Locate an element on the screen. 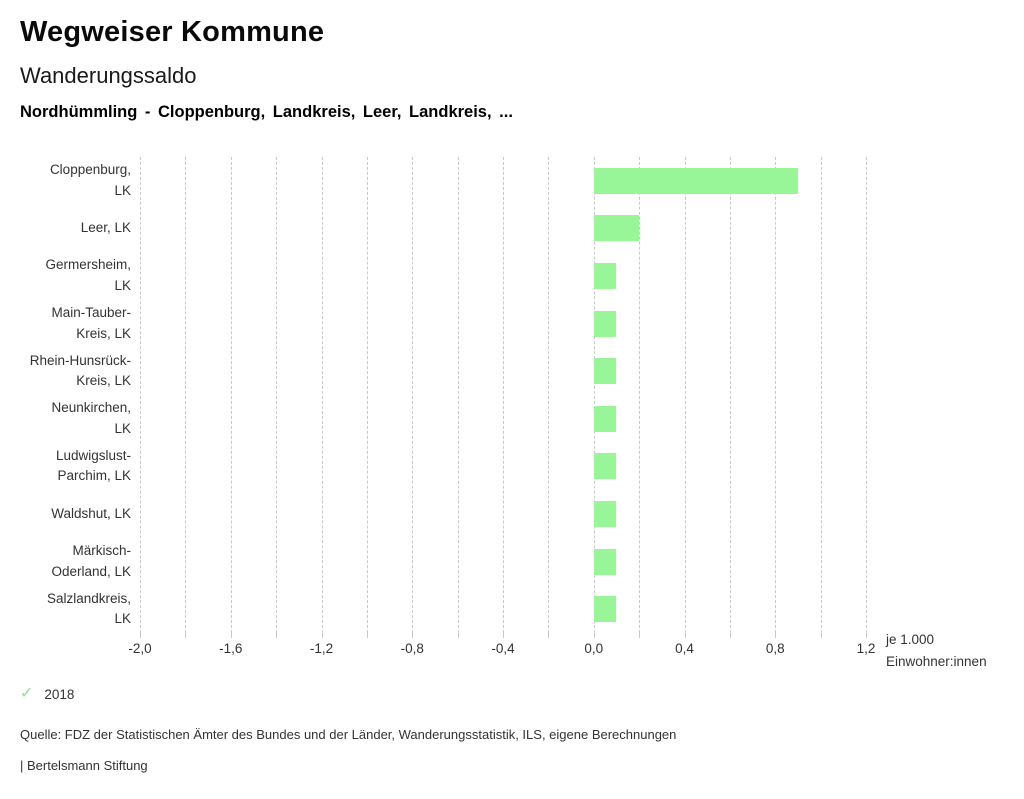  x-tick-label: 1,2 is located at coordinates (866, 648).